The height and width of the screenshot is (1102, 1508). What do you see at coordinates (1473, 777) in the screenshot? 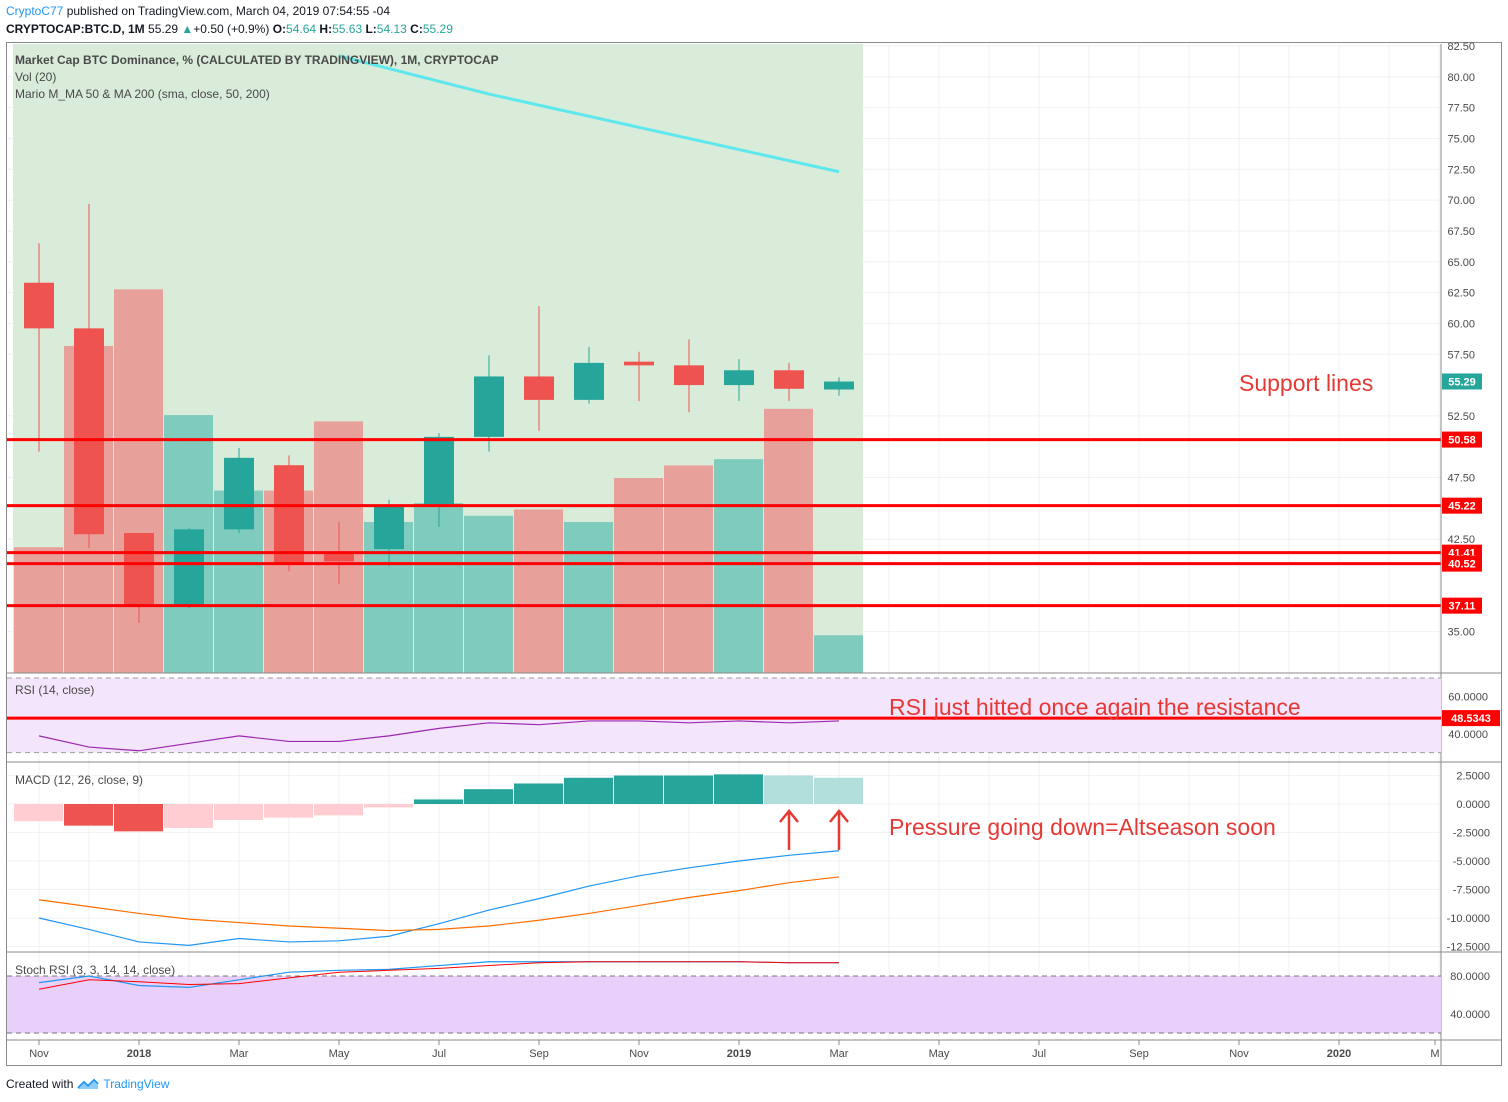
I see `macd-tick-label: 2.5000` at bounding box center [1473, 777].